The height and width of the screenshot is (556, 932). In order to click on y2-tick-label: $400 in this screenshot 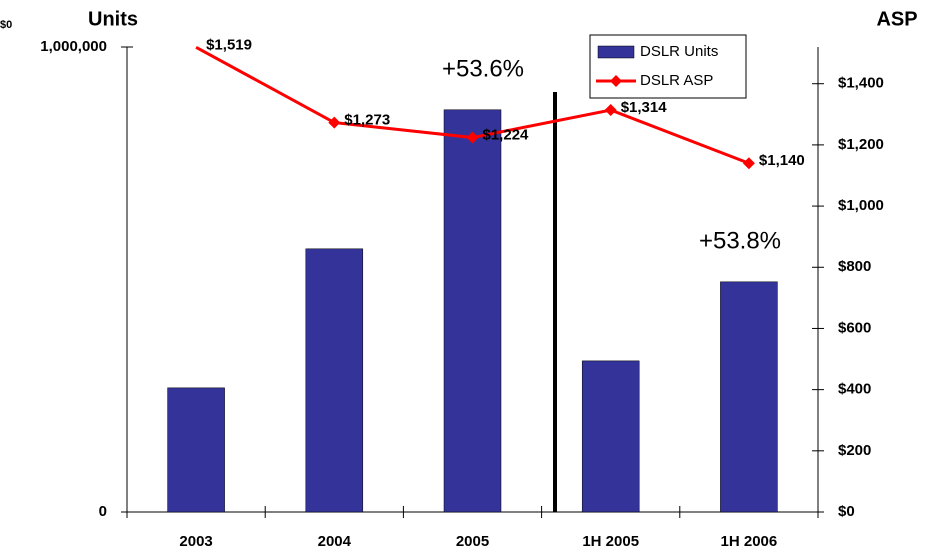, I will do `click(854, 389)`.